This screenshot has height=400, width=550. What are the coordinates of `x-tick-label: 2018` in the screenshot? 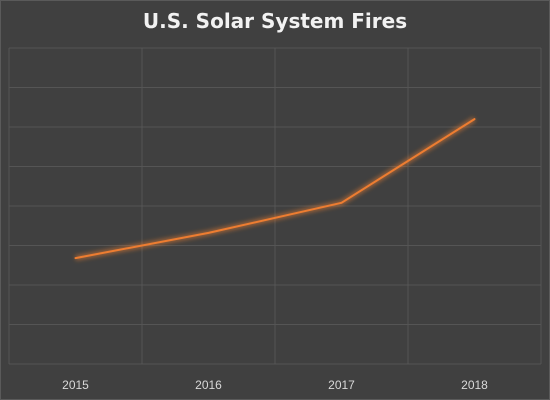 It's located at (474, 385).